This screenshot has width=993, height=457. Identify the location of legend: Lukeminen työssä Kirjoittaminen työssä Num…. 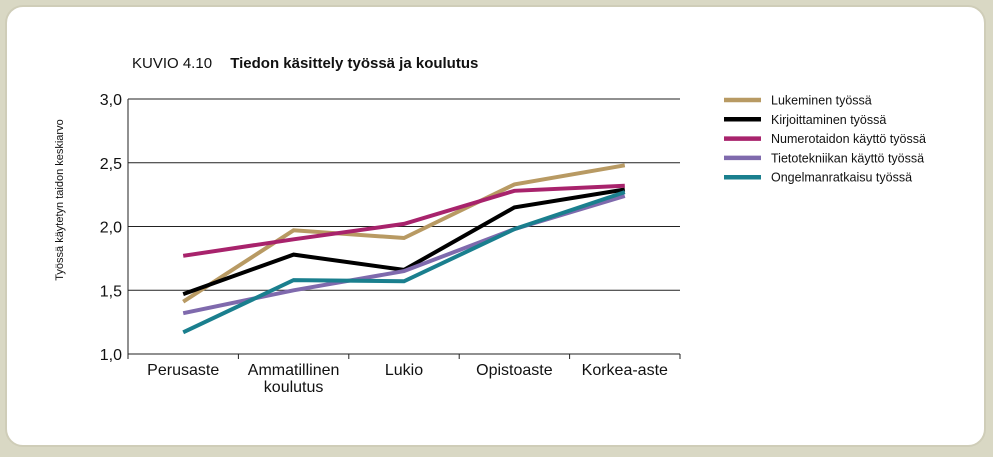
(825, 139).